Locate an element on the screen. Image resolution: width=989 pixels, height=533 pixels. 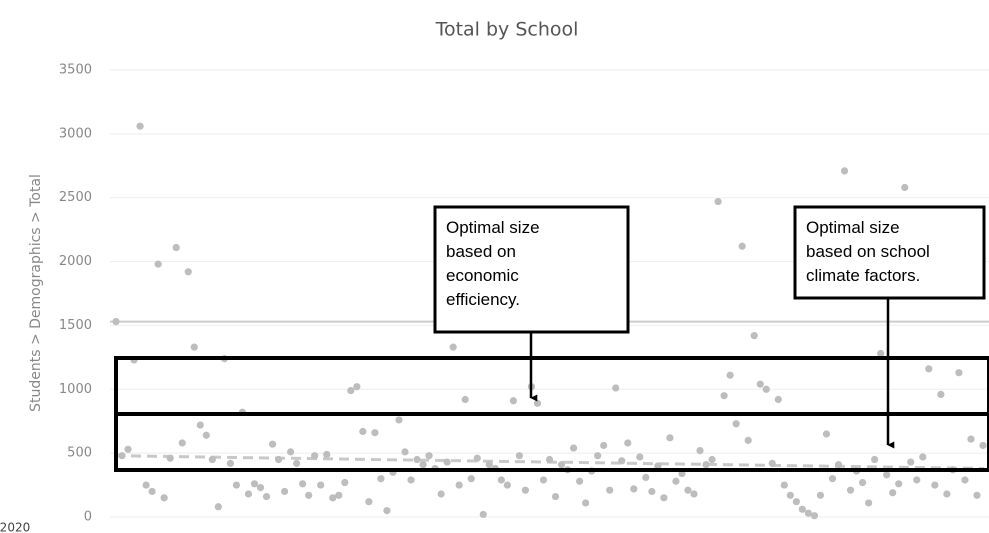
annotation-text: based on school is located at coordinates (868, 251).